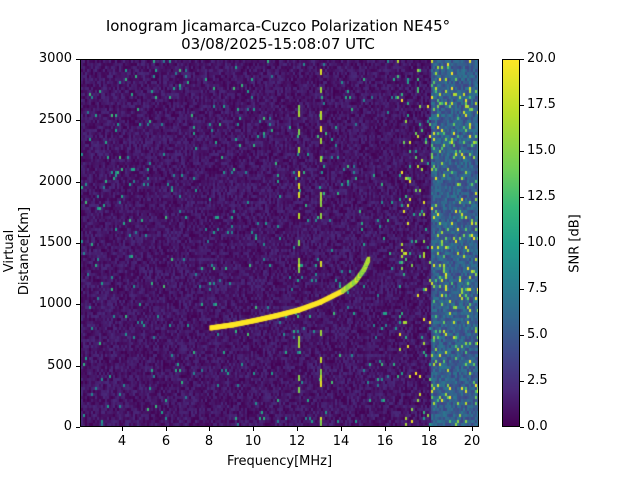 The width and height of the screenshot is (640, 480). I want to click on y-tick-label: 1000, so click(55, 303).